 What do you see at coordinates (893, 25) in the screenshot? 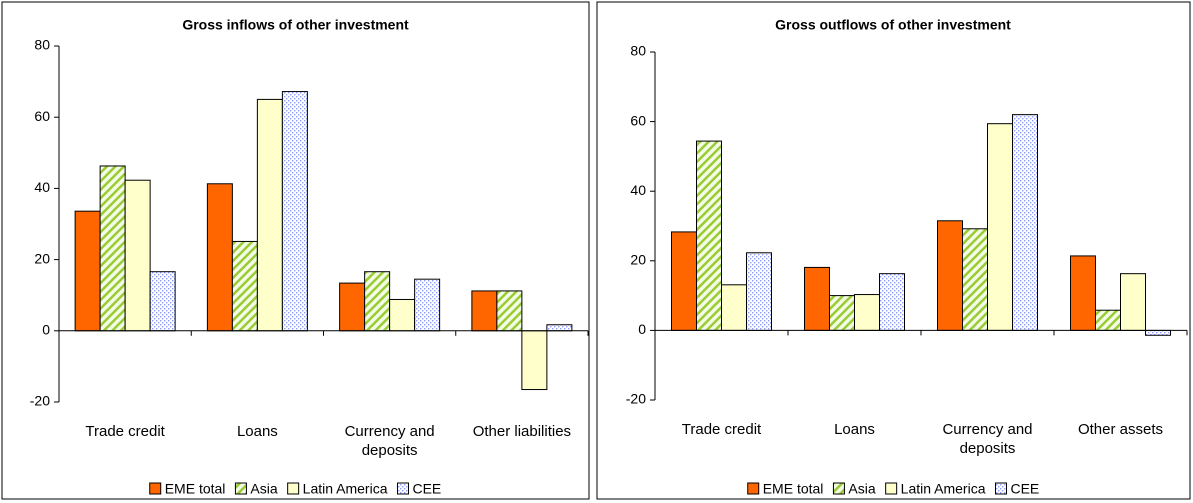
I see `chart-title: Gross outflows of other investment` at bounding box center [893, 25].